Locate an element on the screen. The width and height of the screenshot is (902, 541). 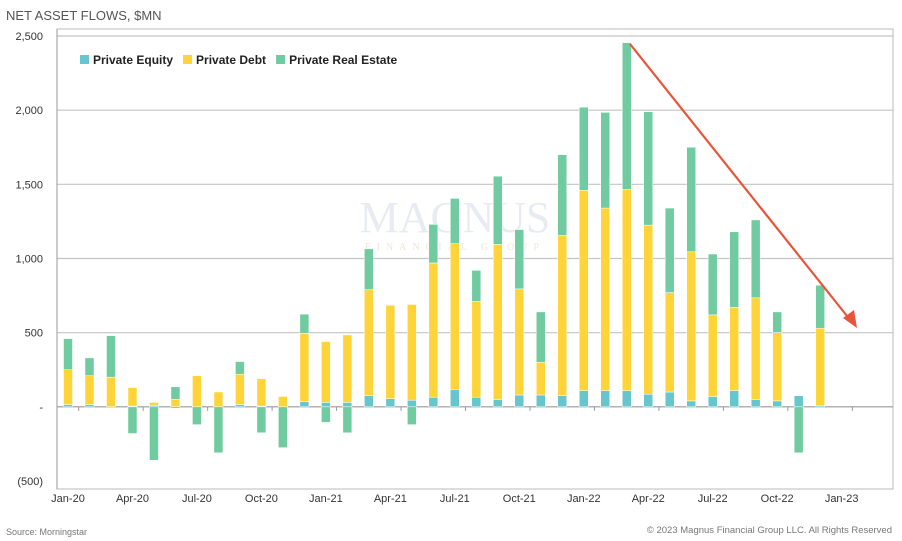
trend-arrow-head is located at coordinates (850, 319).